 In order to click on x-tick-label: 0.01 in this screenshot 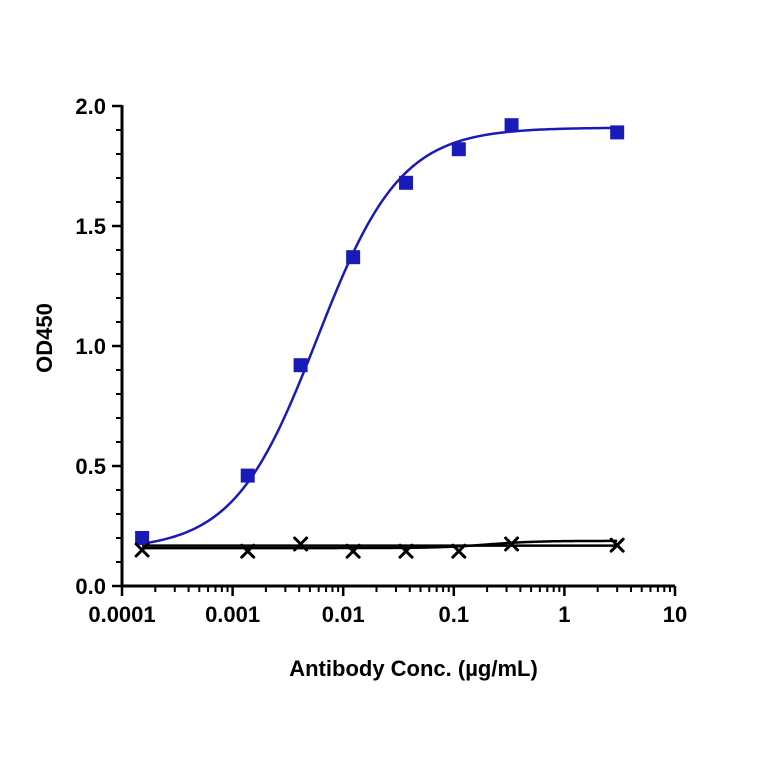, I will do `click(343, 614)`.